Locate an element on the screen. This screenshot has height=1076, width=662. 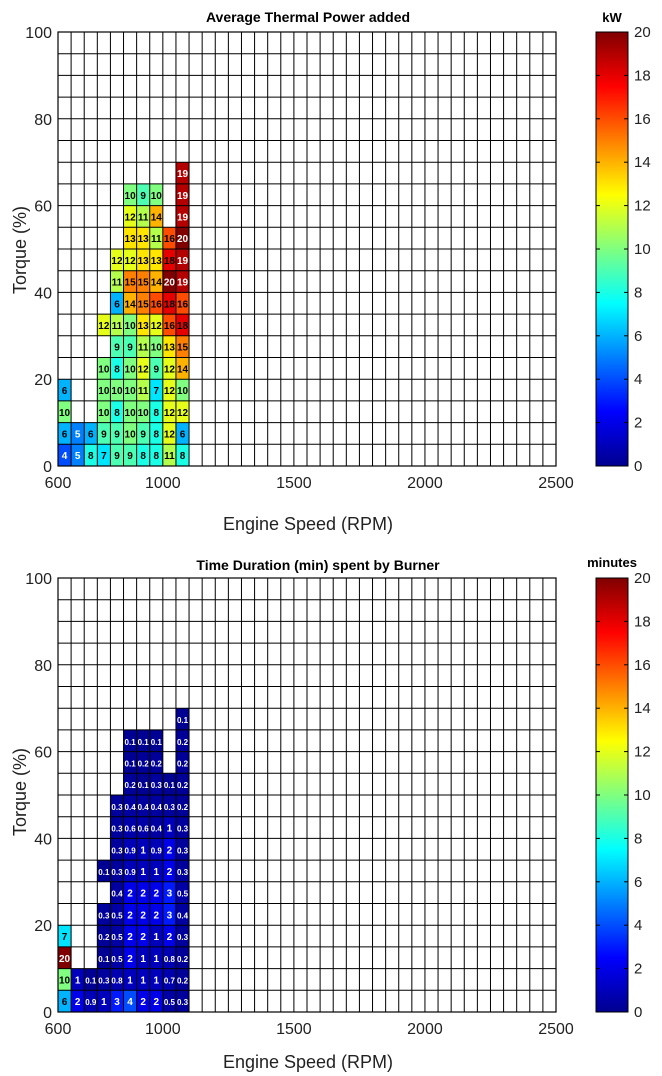
data-label: 13 is located at coordinates (157, 261).